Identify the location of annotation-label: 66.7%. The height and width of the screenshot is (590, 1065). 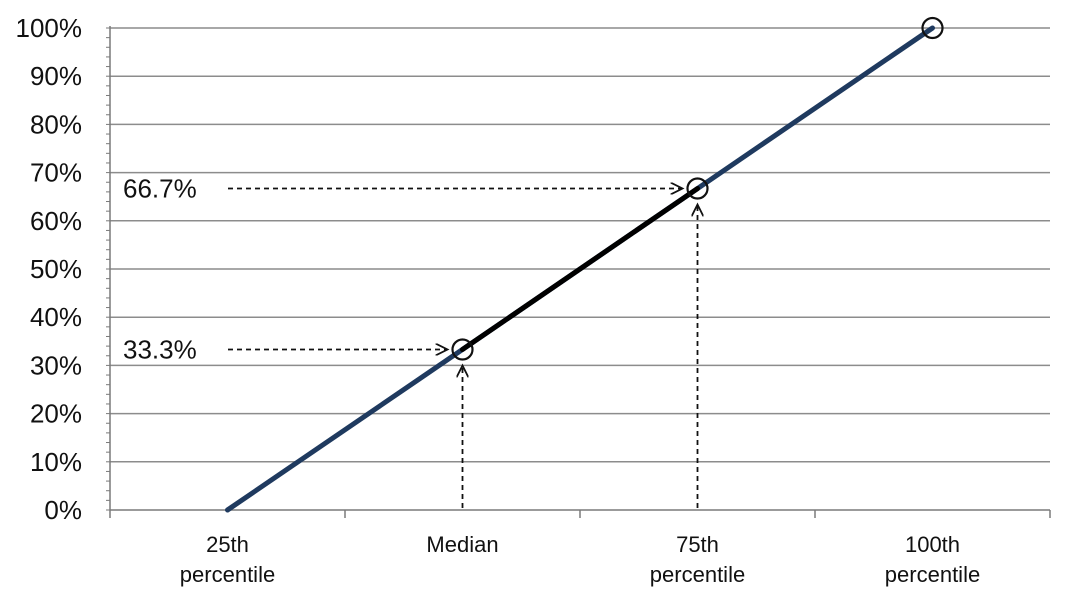
(160, 189).